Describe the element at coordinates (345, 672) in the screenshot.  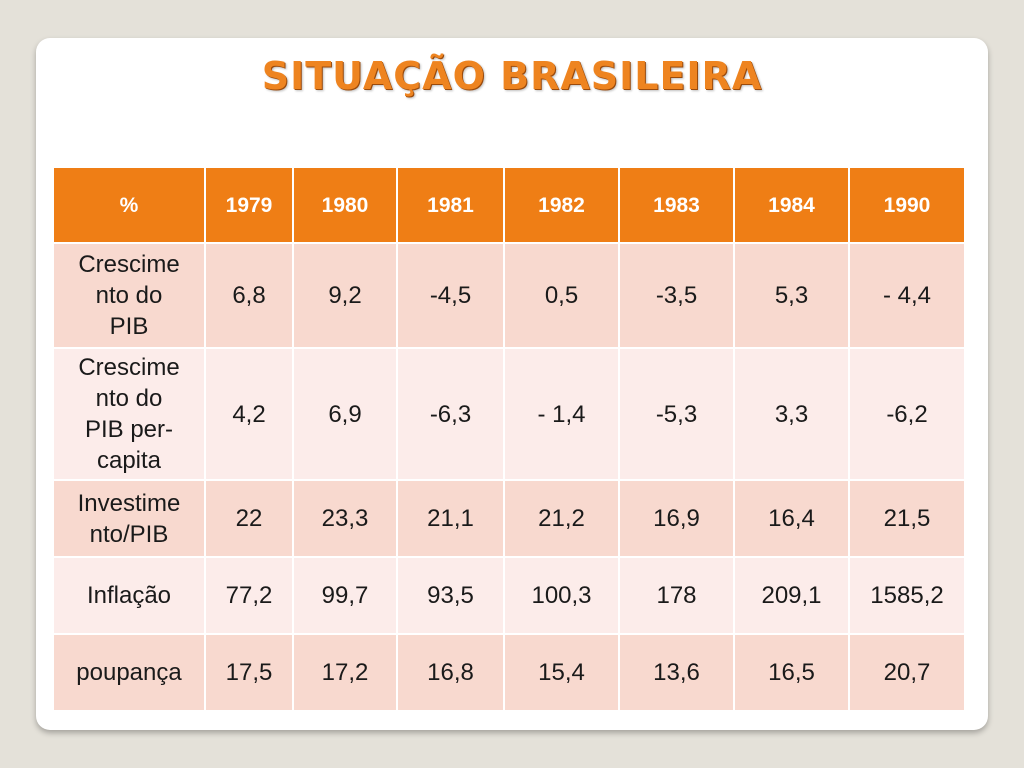
I see `table-cell: 17,2` at that location.